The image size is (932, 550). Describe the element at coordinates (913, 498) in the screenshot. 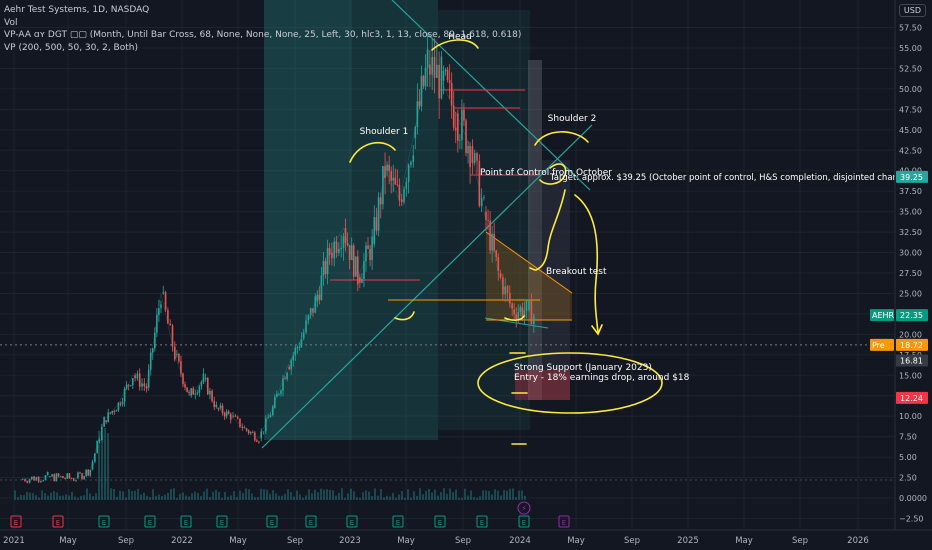

I see `y-tick-label: 0.0000` at that location.